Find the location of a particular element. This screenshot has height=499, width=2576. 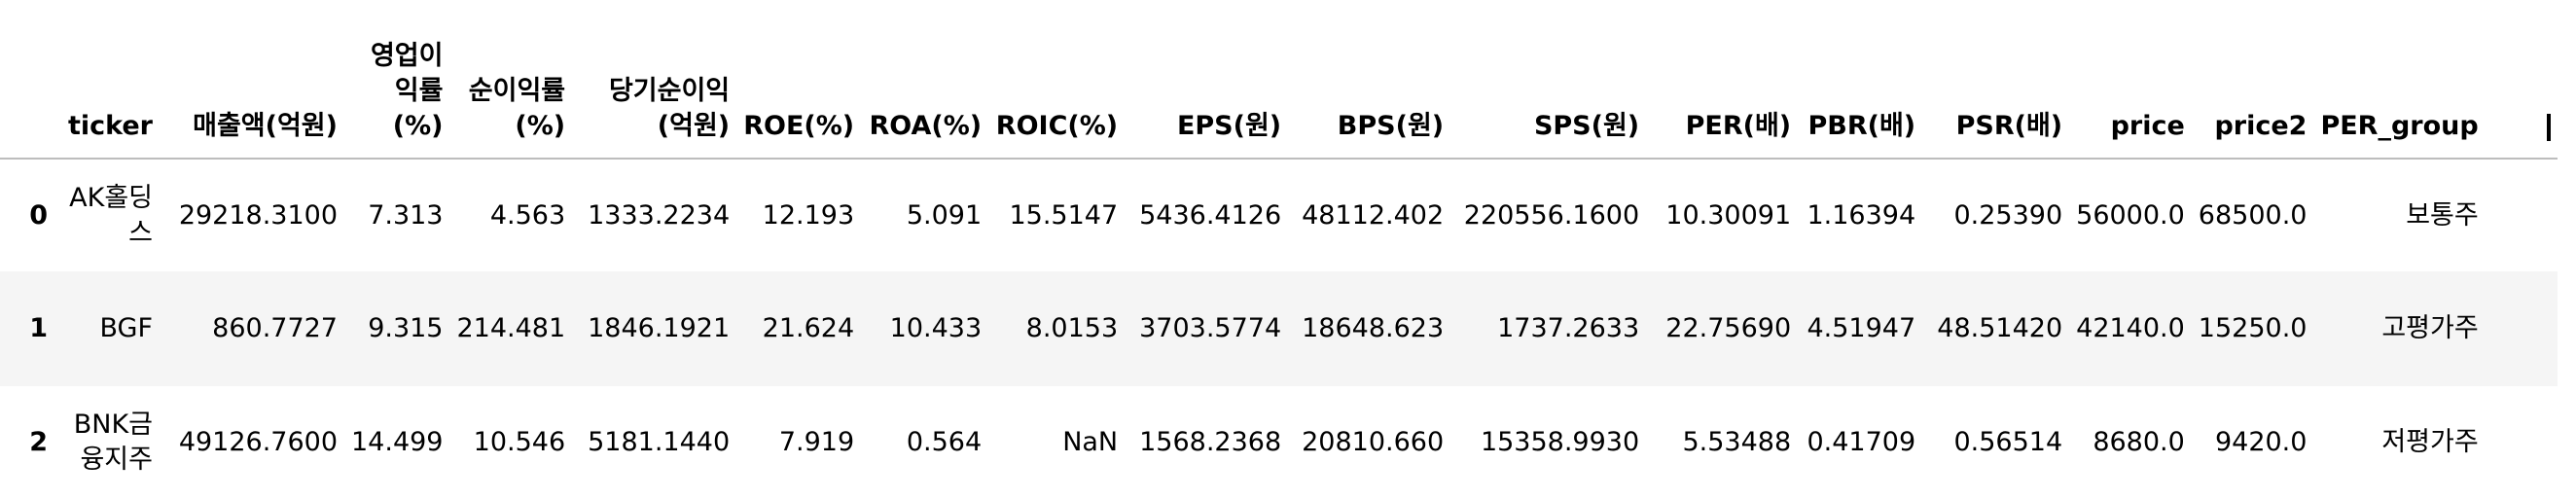

table-cell: 214.481 is located at coordinates (511, 328).